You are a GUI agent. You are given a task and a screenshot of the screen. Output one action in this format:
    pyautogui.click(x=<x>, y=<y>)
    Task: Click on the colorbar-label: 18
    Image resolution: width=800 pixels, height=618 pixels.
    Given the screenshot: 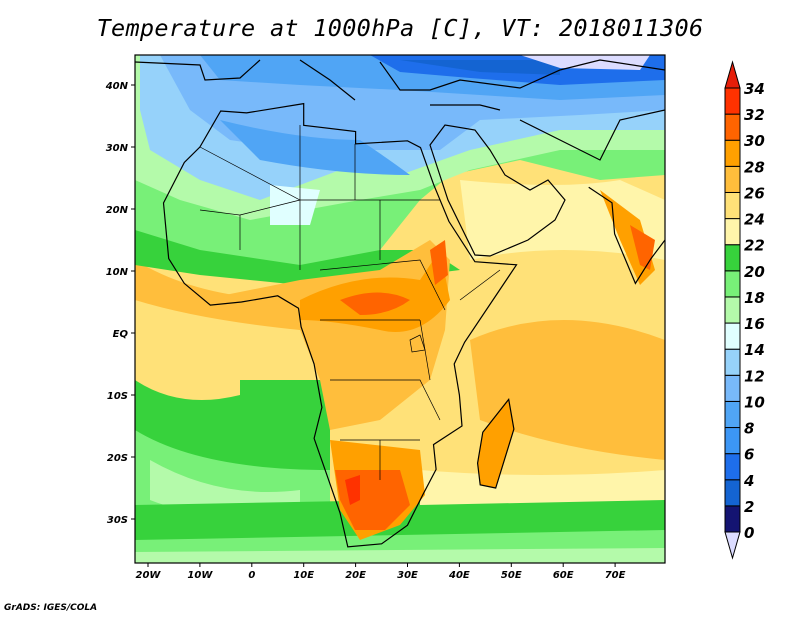 What is the action you would take?
    pyautogui.click(x=754, y=298)
    